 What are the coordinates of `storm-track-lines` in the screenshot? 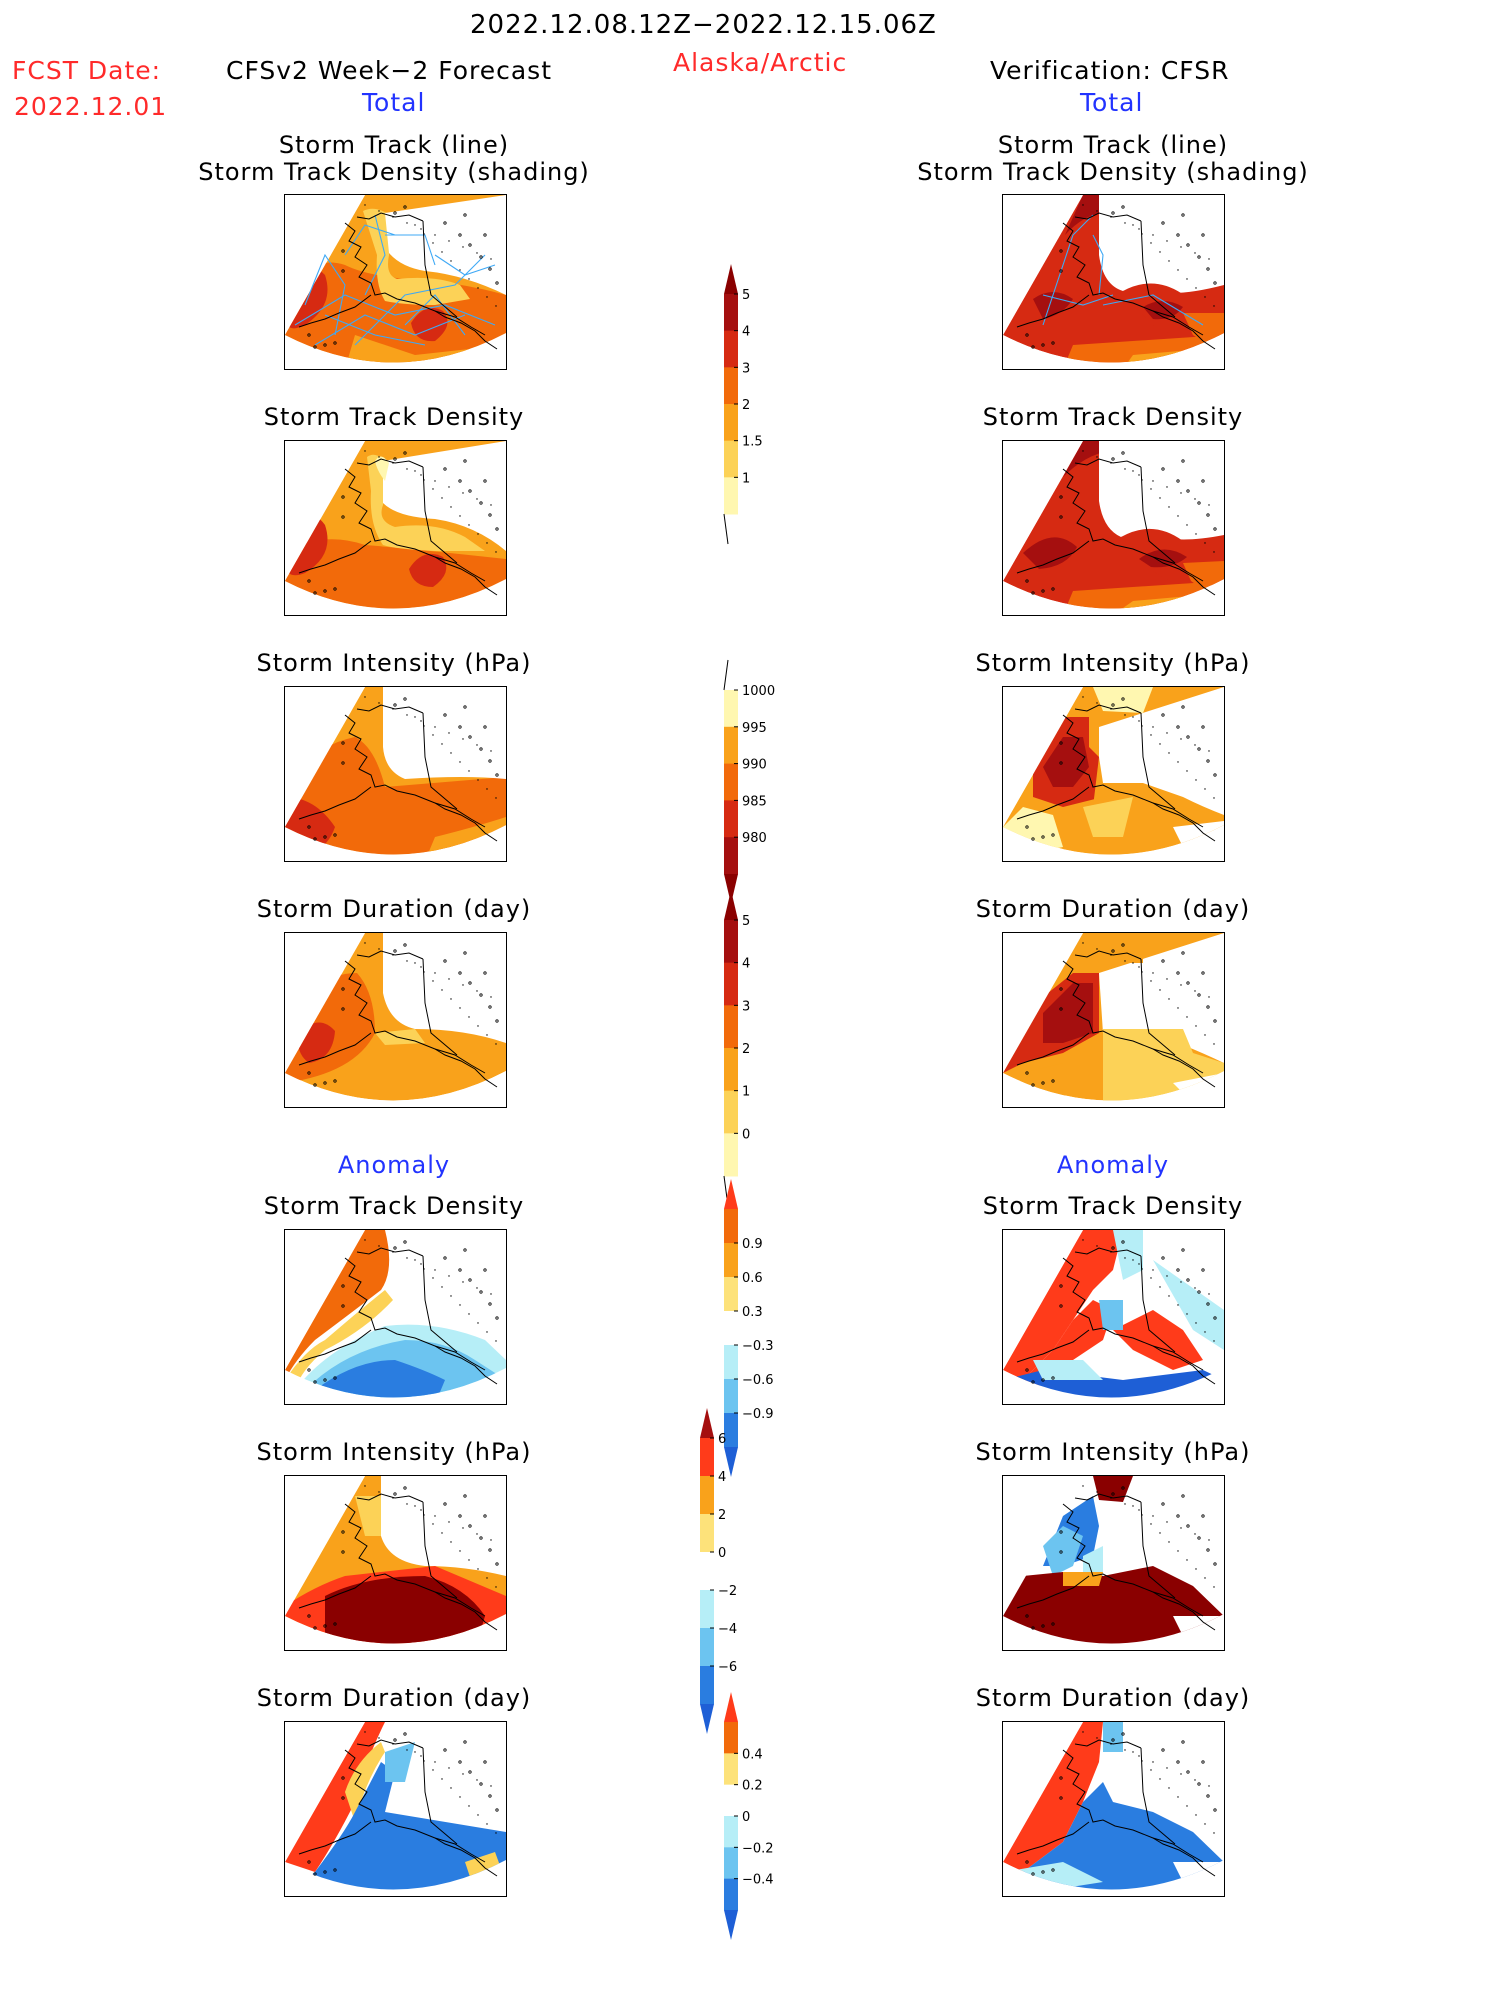 It's located at (1123, 270).